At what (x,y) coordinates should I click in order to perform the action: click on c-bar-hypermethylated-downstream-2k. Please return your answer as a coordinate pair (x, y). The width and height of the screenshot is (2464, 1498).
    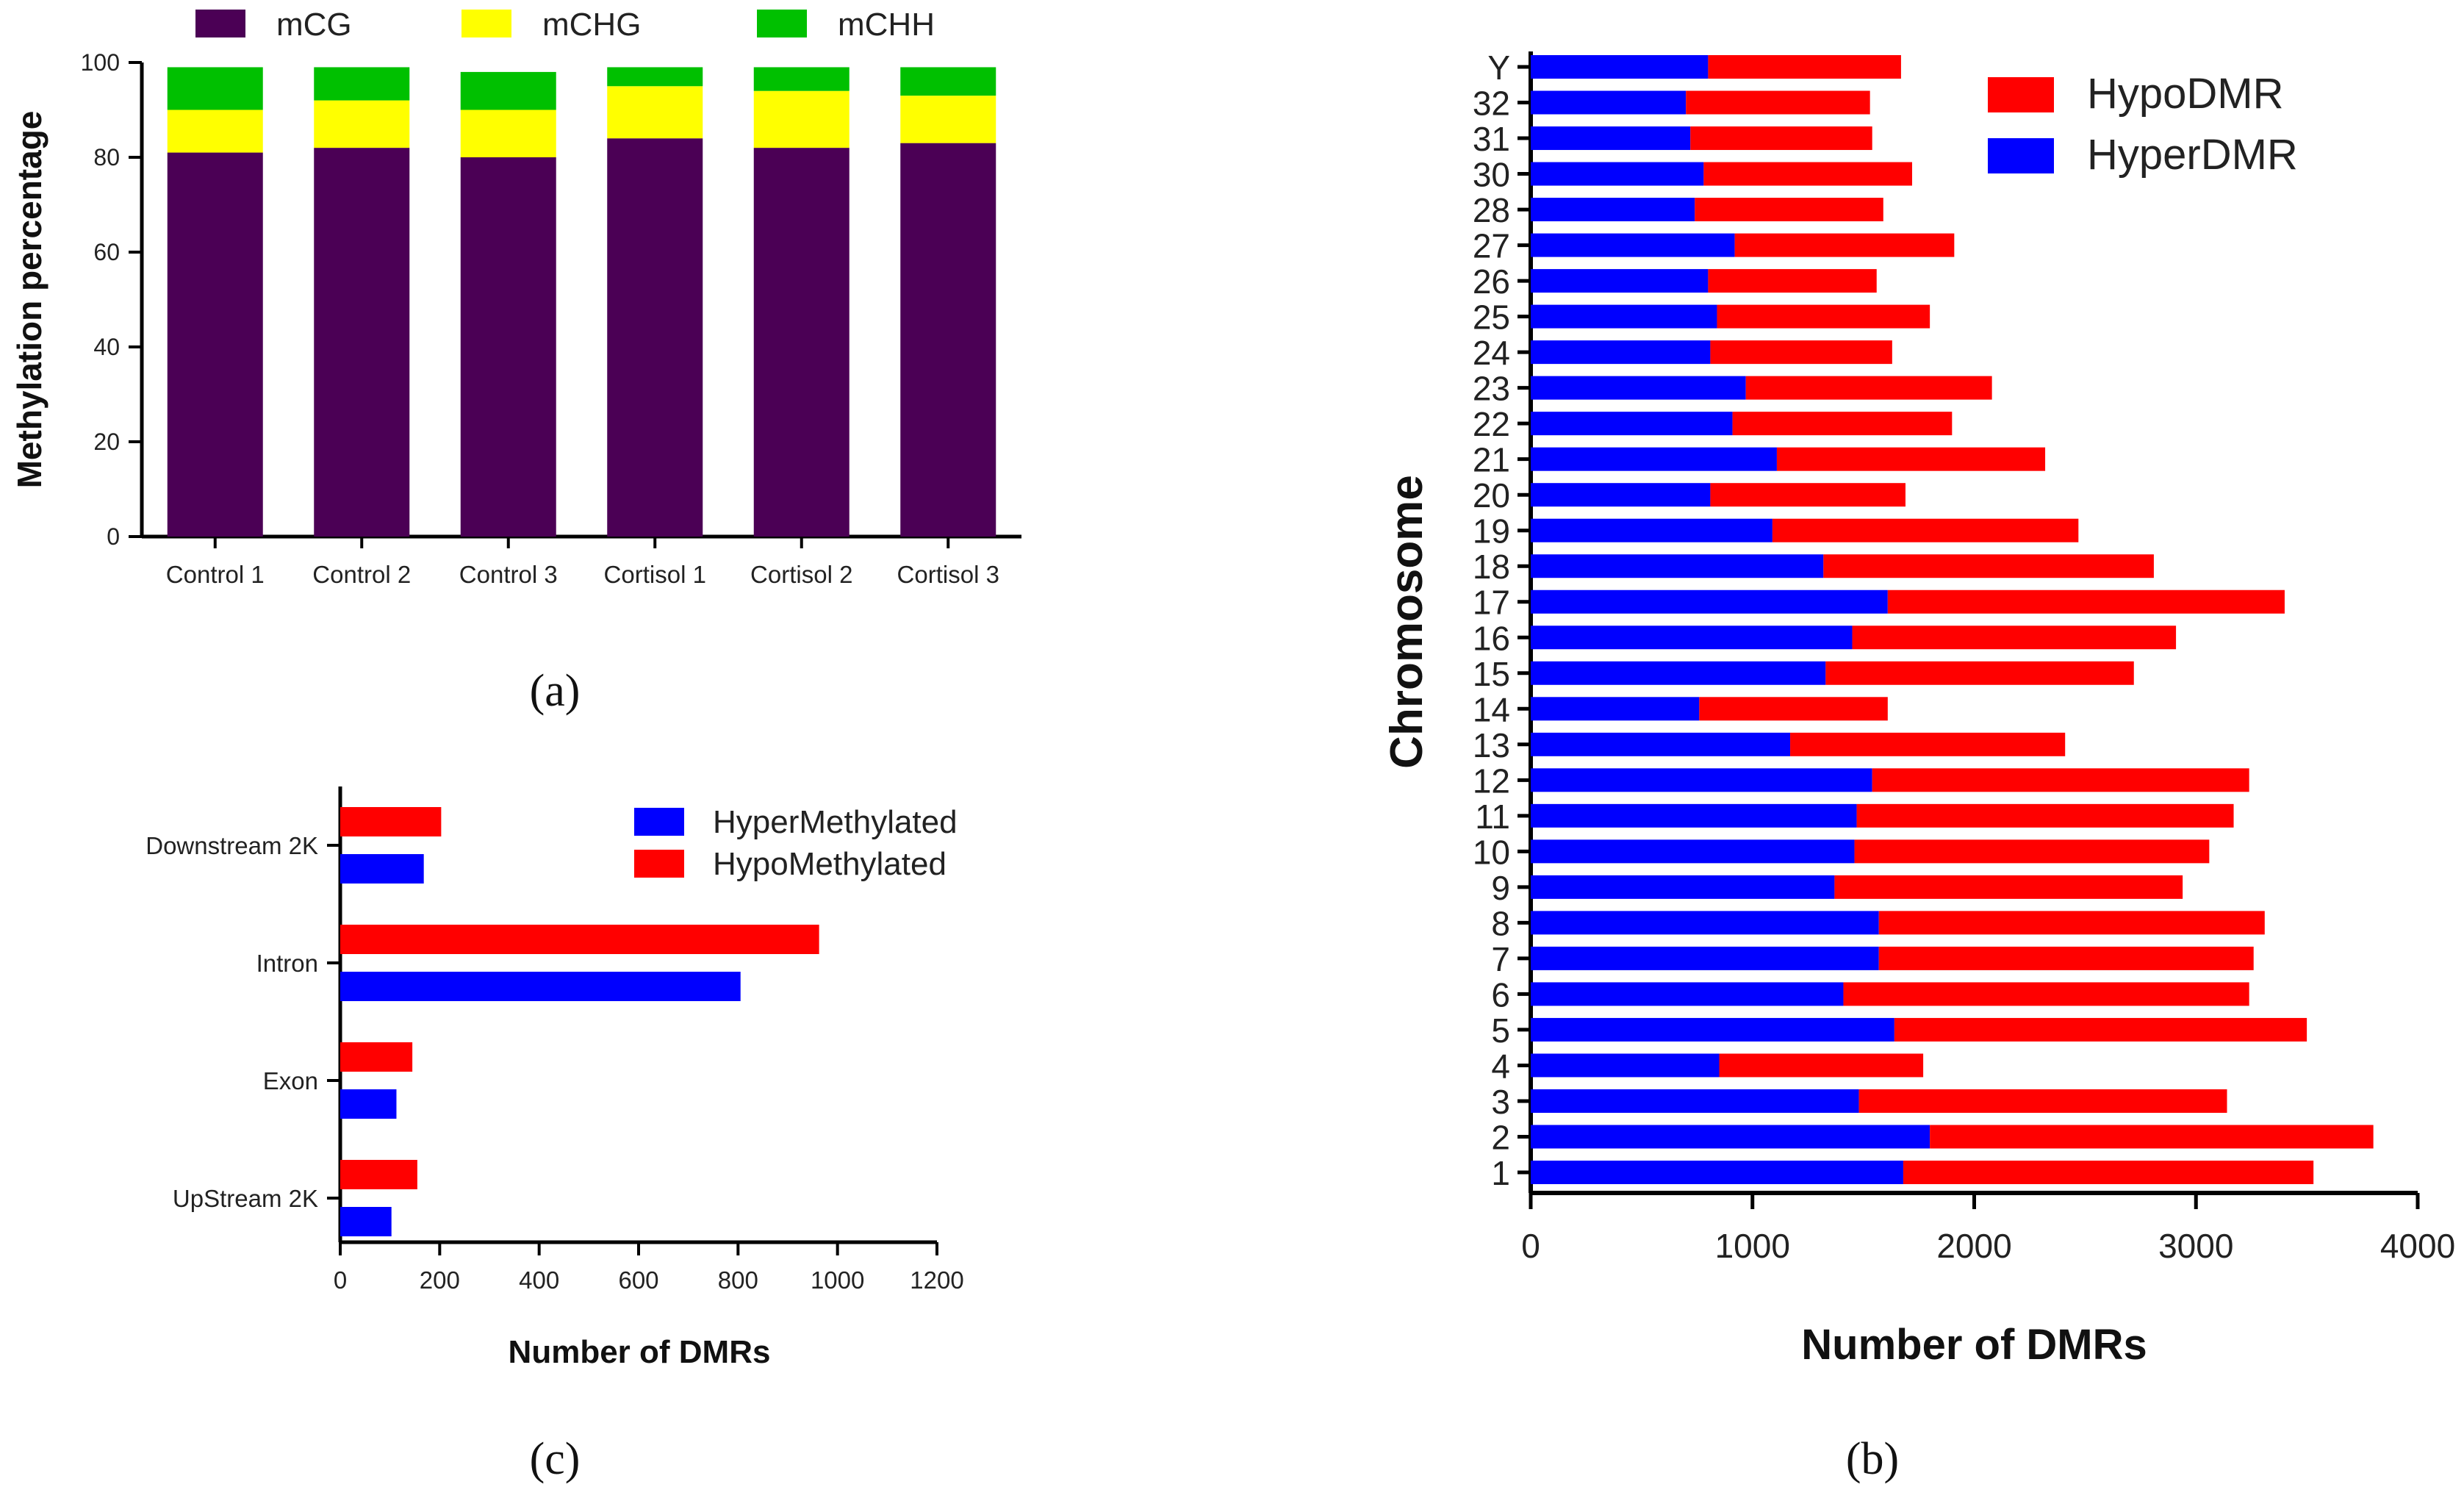
    Looking at the image, I should click on (382, 869).